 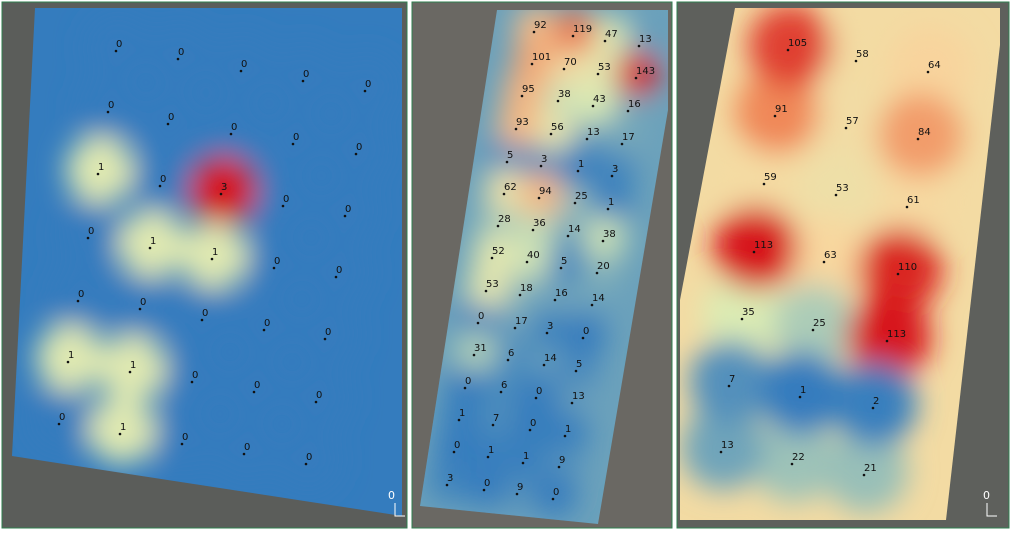 I want to click on sample-label: 143, so click(x=645, y=71).